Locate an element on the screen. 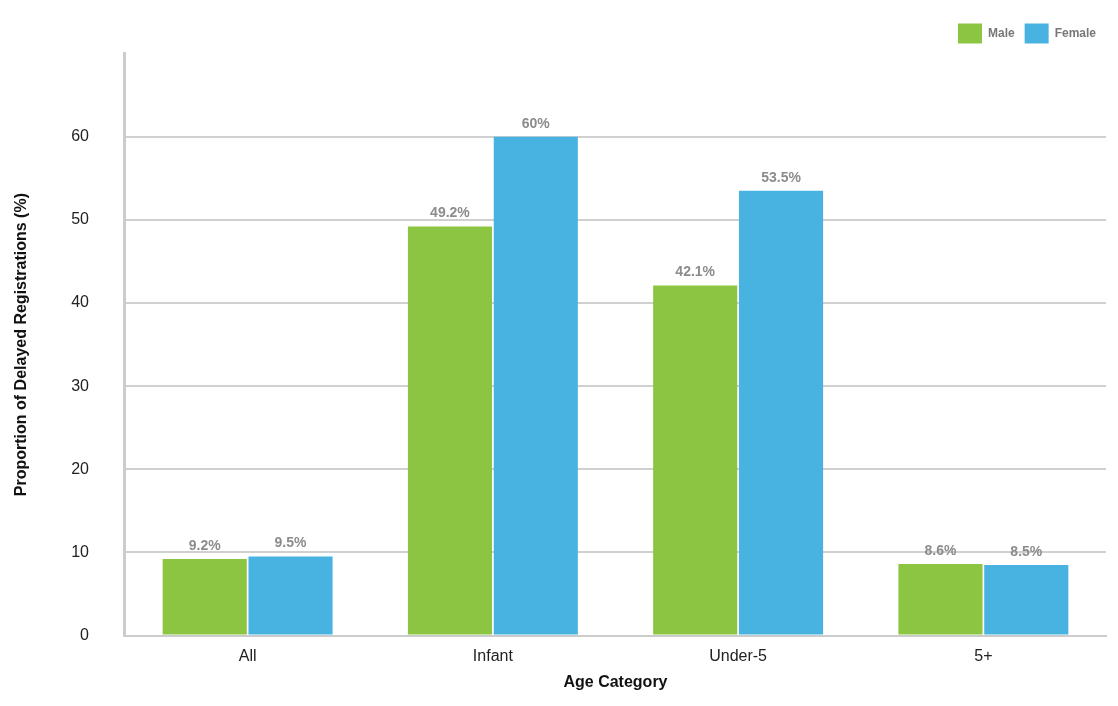  y-tick-label: 40 is located at coordinates (80, 302).